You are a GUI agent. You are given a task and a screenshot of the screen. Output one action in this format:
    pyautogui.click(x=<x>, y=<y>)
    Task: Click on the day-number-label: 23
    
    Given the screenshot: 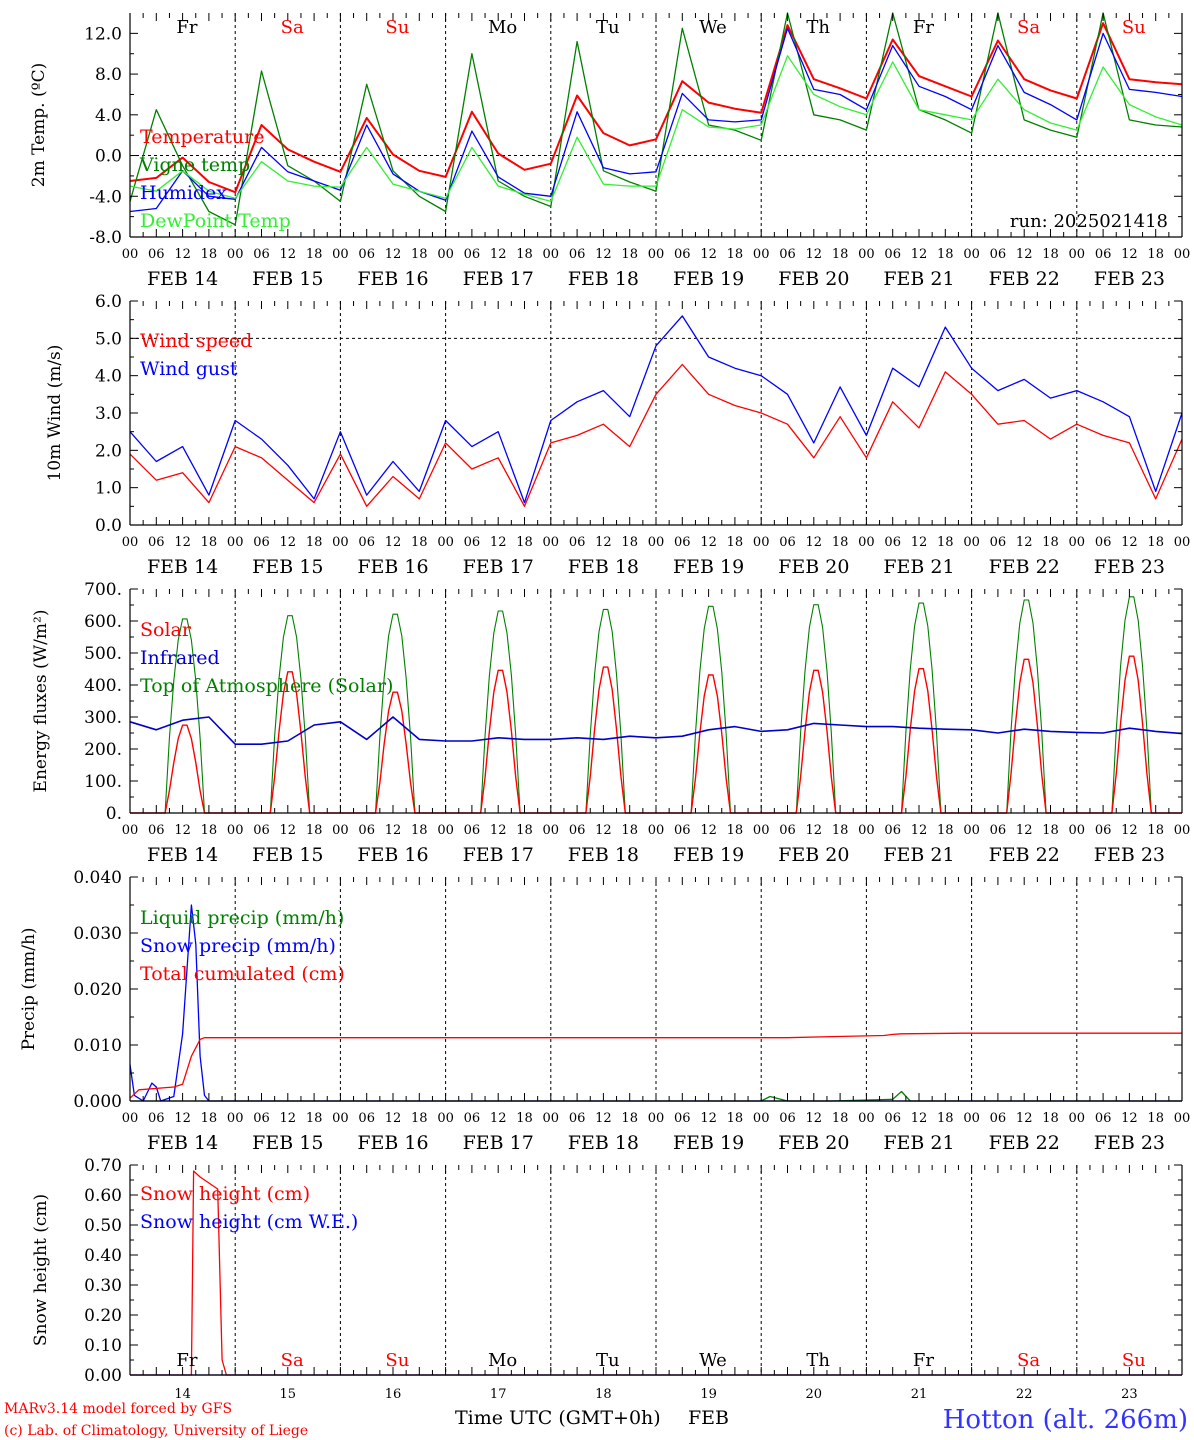 What is the action you would take?
    pyautogui.click(x=1129, y=1394)
    